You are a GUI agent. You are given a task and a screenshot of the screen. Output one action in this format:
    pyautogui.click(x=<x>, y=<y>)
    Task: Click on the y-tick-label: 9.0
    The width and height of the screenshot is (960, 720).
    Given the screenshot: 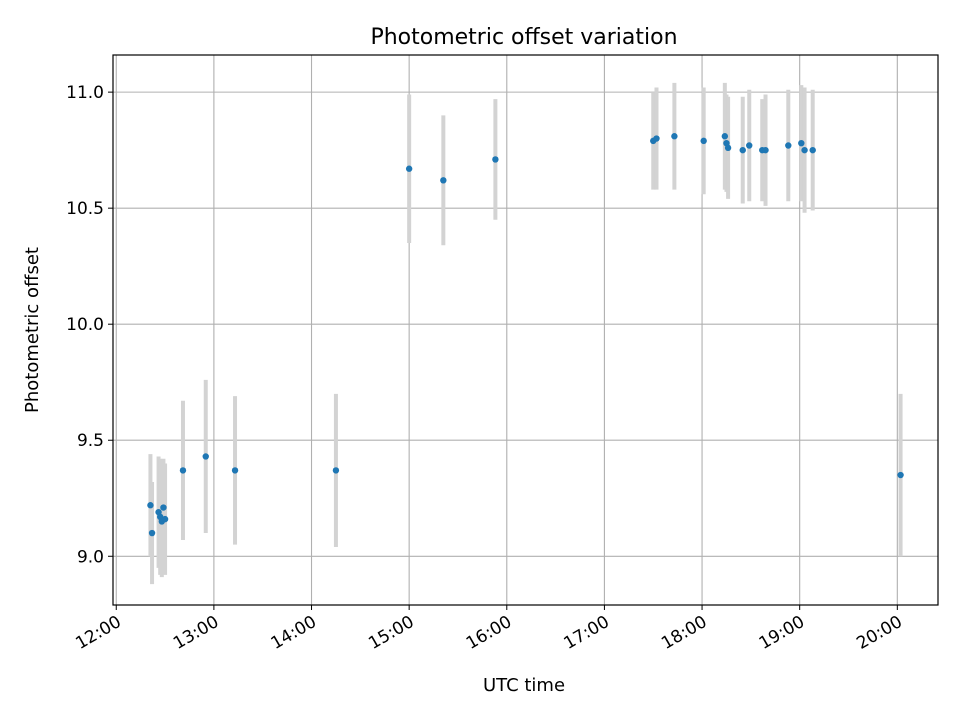 What is the action you would take?
    pyautogui.click(x=90, y=557)
    